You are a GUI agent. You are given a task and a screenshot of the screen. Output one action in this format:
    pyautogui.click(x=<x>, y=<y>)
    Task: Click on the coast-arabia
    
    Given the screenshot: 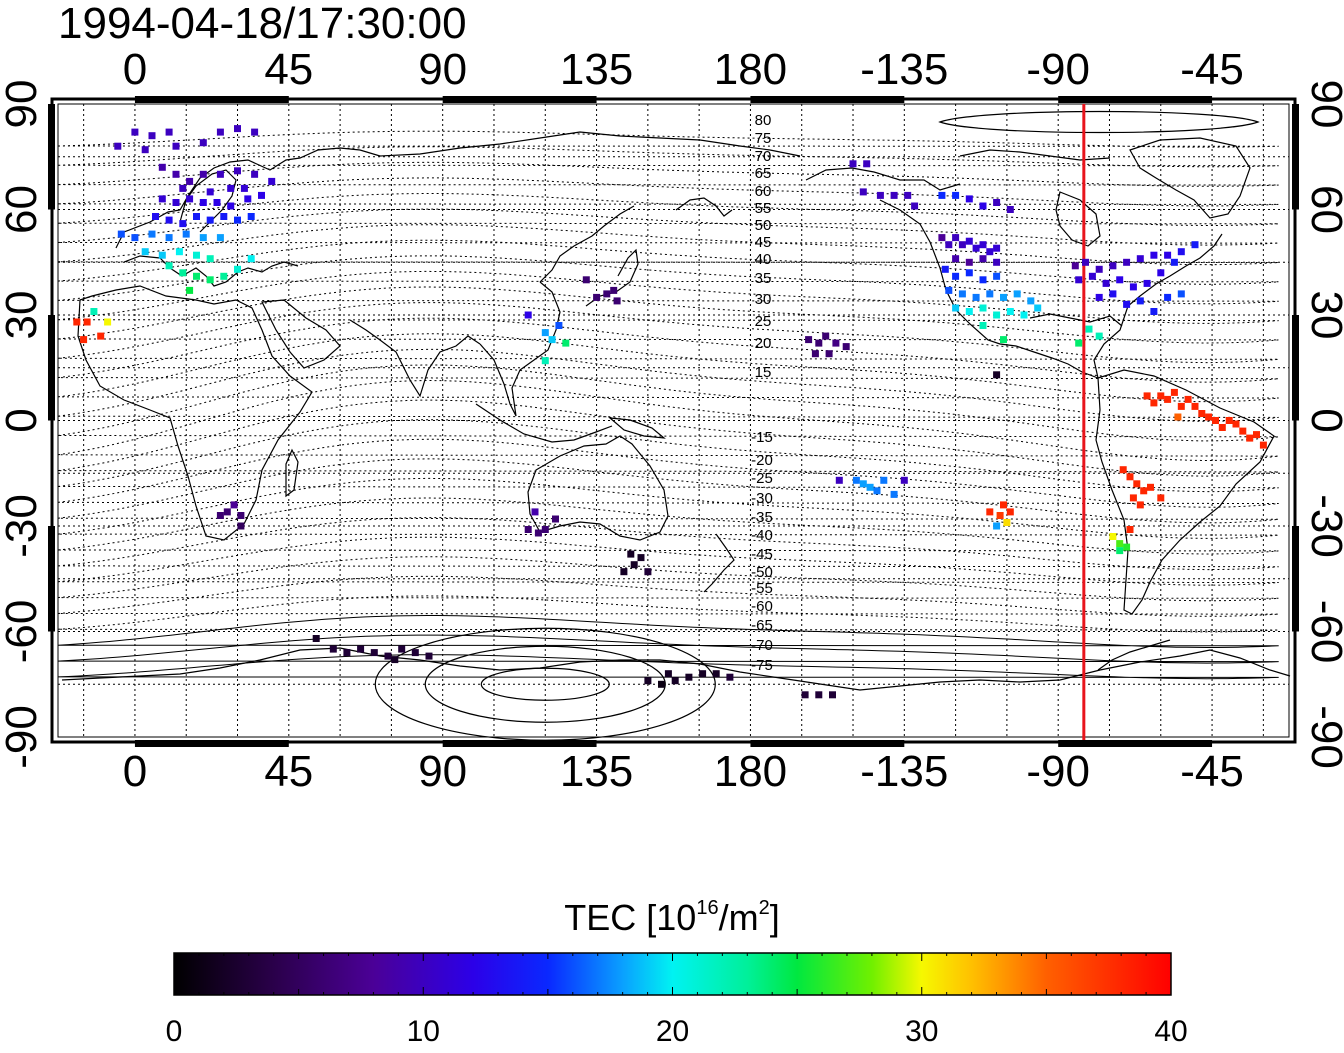 What is the action you would take?
    pyautogui.click(x=301, y=334)
    